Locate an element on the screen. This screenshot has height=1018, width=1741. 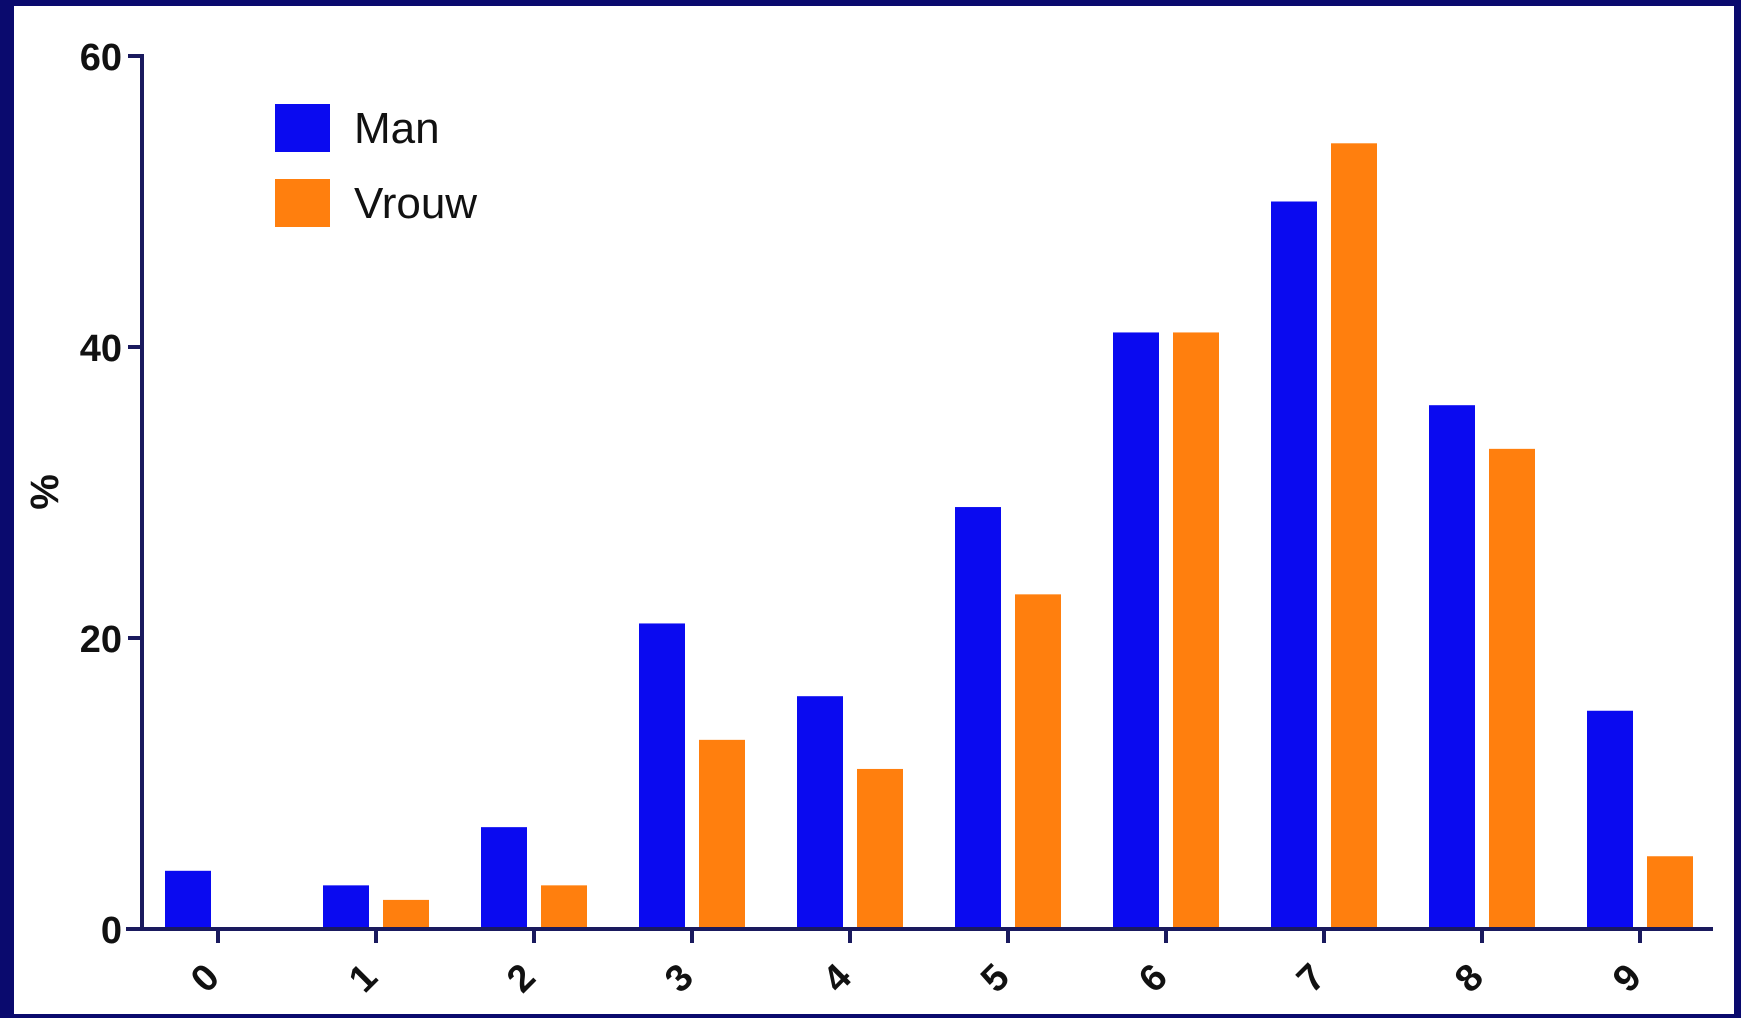
x-tick-label: 7 is located at coordinates (1311, 978).